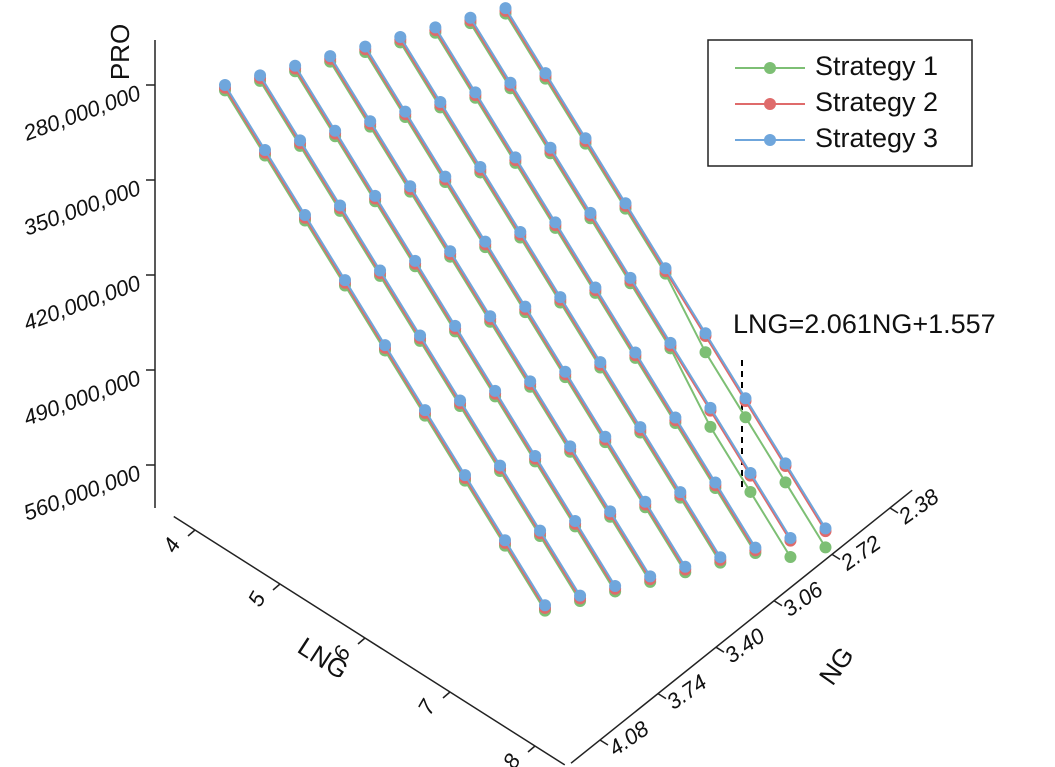 The image size is (1055, 767). I want to click on z-tick-label: 4.08, so click(629, 737).